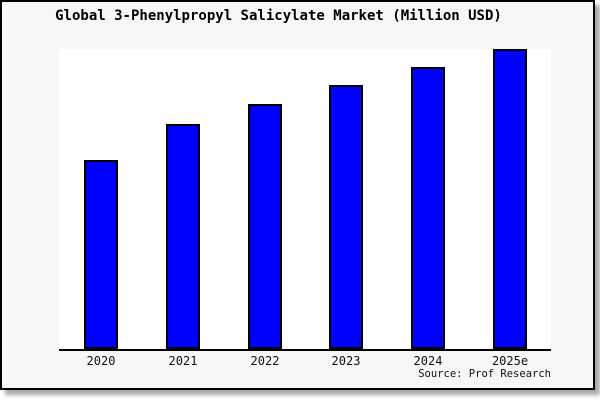 Image resolution: width=600 pixels, height=400 pixels. I want to click on bar-2025e, so click(510, 199).